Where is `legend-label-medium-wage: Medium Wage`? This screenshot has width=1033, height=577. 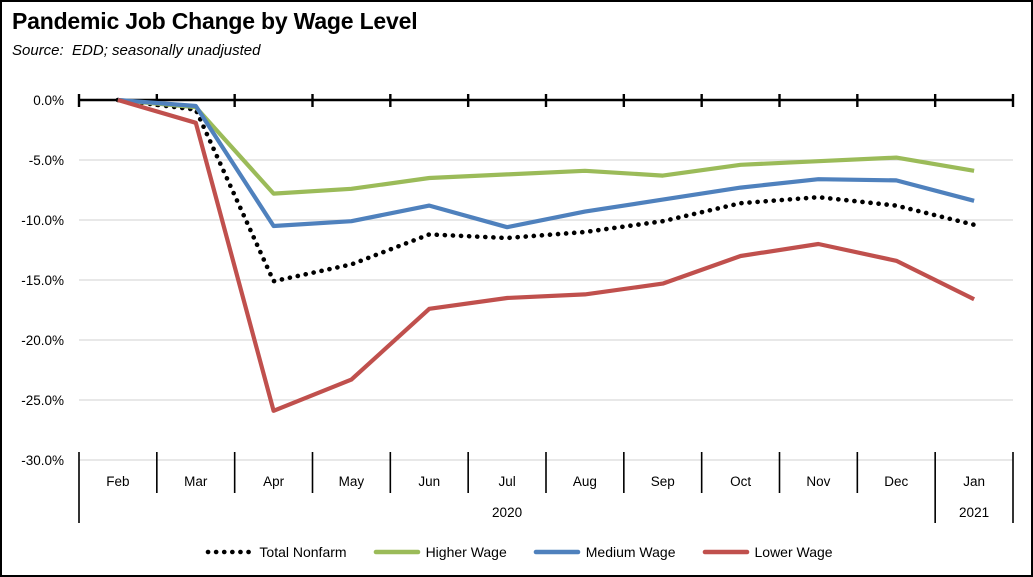
legend-label-medium-wage: Medium Wage is located at coordinates (630, 552).